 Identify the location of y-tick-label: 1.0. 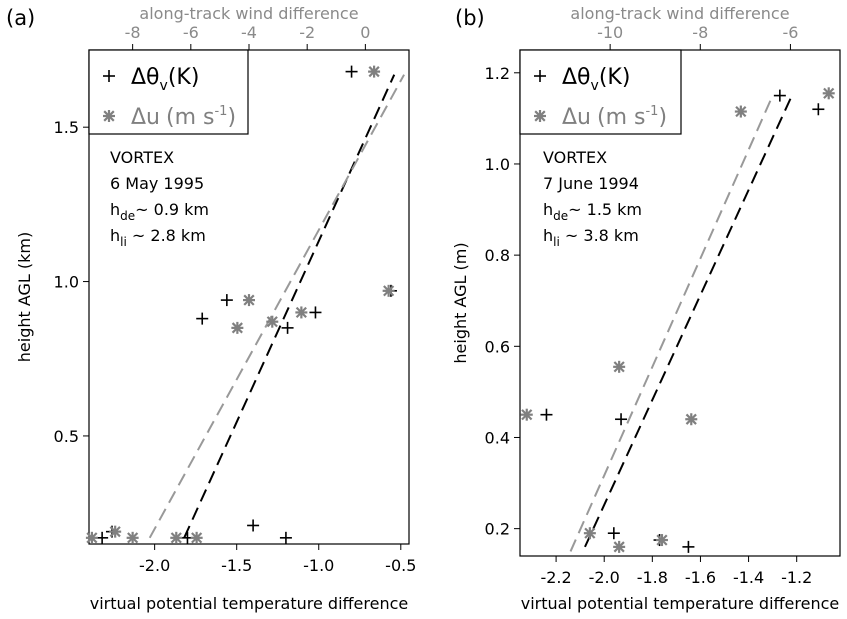
(66, 282).